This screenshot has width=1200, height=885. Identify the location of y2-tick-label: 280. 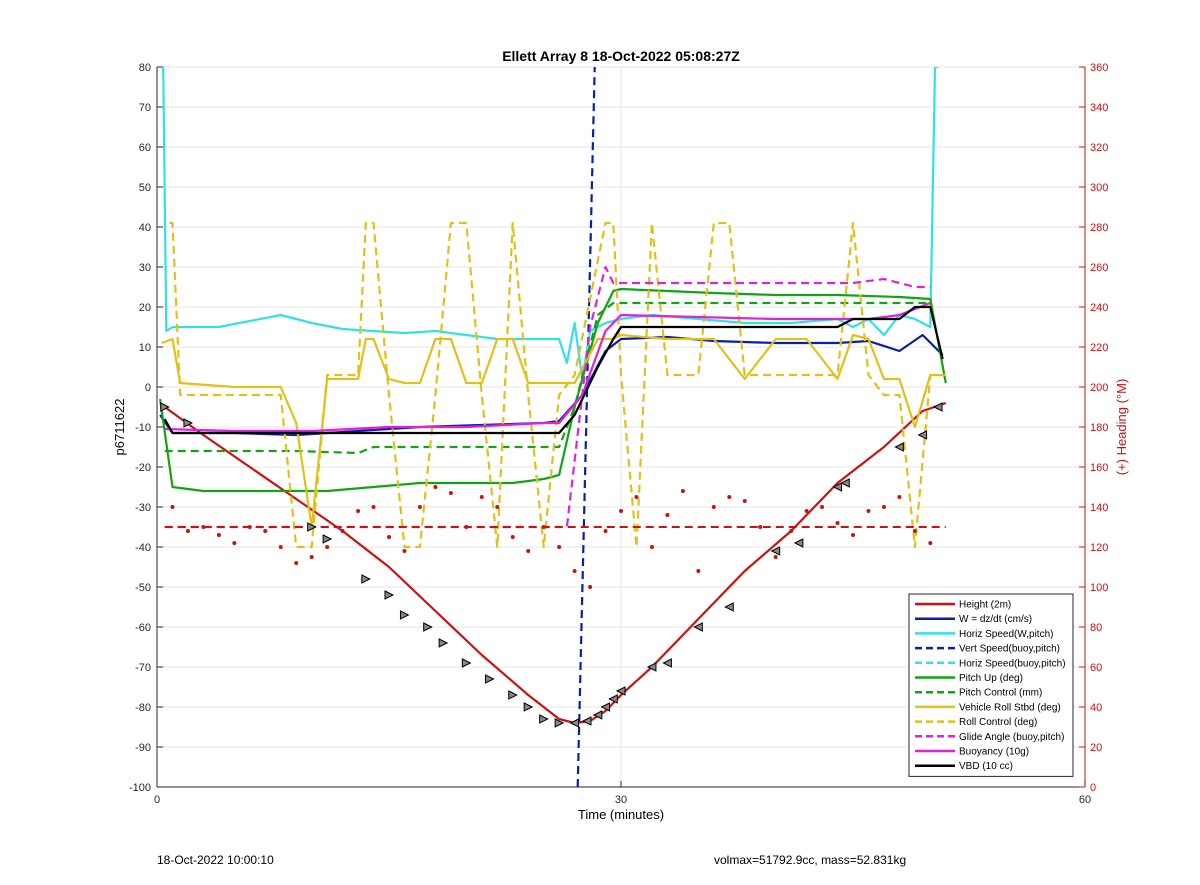
(1099, 228).